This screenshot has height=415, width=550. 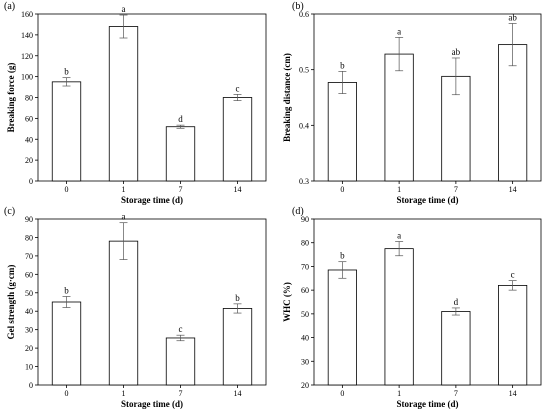 What do you see at coordinates (27, 56) in the screenshot?
I see `y-tick-label: 120` at bounding box center [27, 56].